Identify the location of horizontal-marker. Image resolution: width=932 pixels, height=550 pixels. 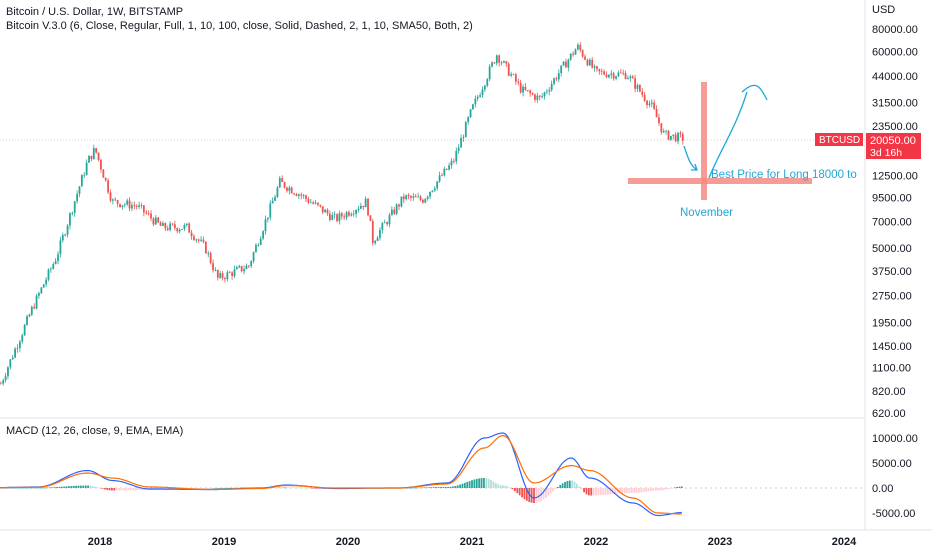
(720, 181).